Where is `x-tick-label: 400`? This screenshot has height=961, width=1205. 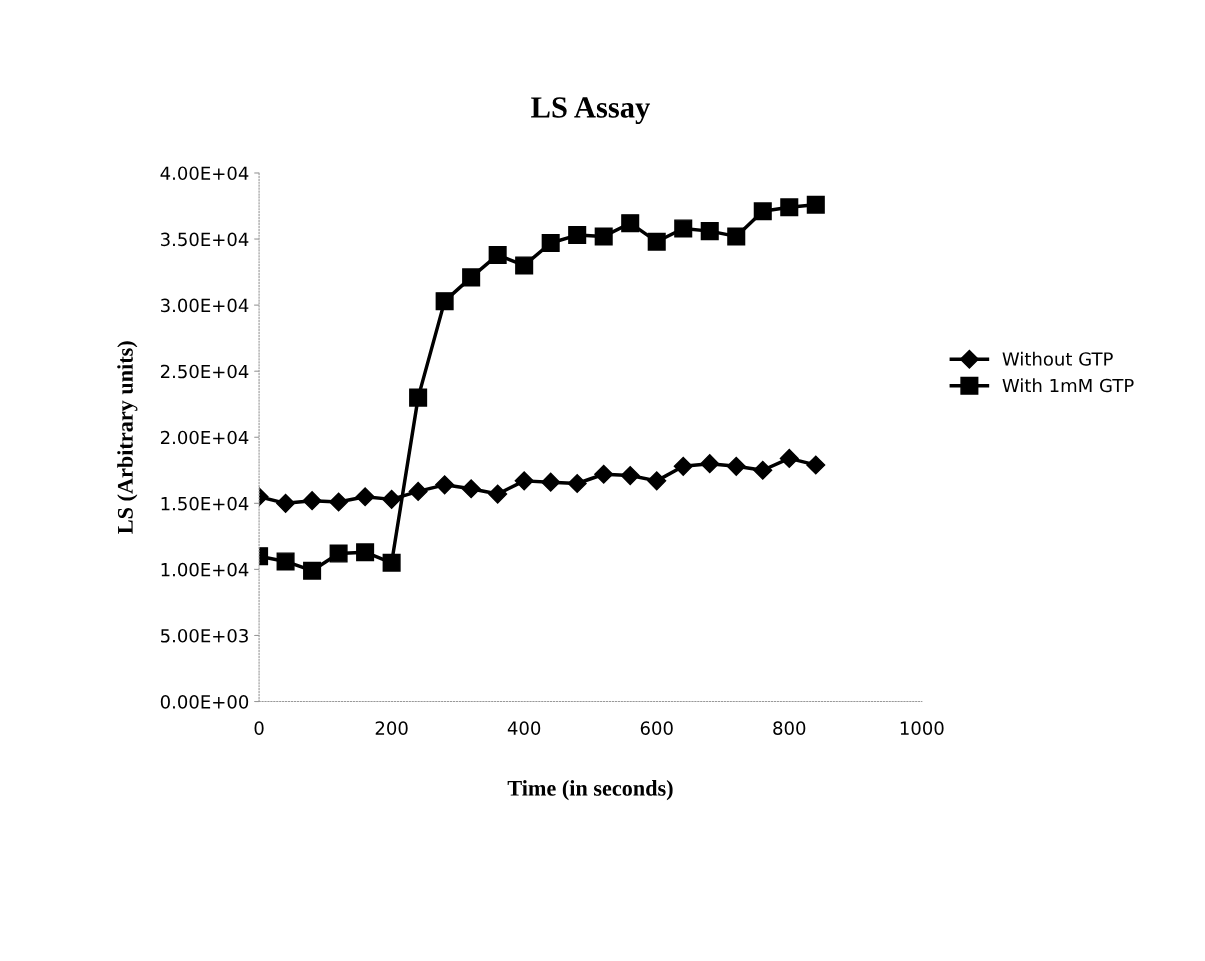 x-tick-label: 400 is located at coordinates (524, 728).